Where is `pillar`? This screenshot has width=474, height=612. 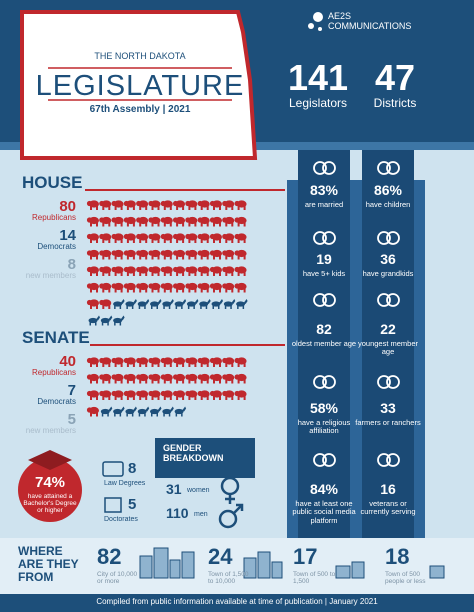 pillar is located at coordinates (324, 345).